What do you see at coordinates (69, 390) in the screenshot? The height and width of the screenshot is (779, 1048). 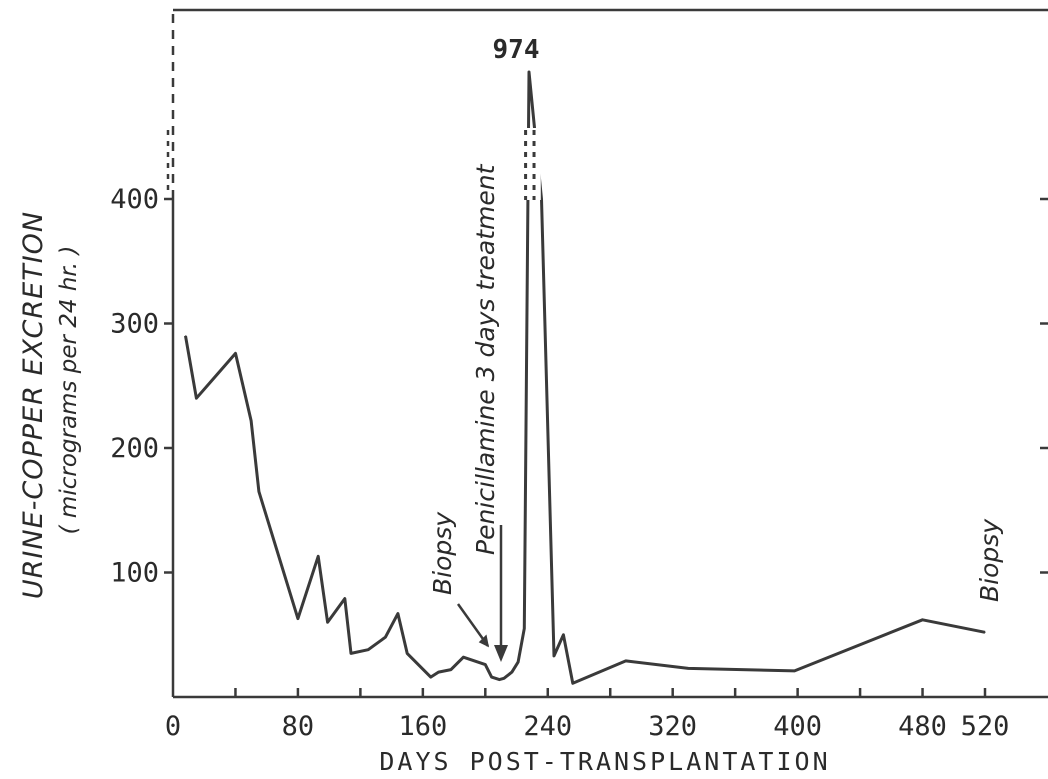 I see `y-axis-unit-label: ( micrograms per 24 hr. )` at bounding box center [69, 390].